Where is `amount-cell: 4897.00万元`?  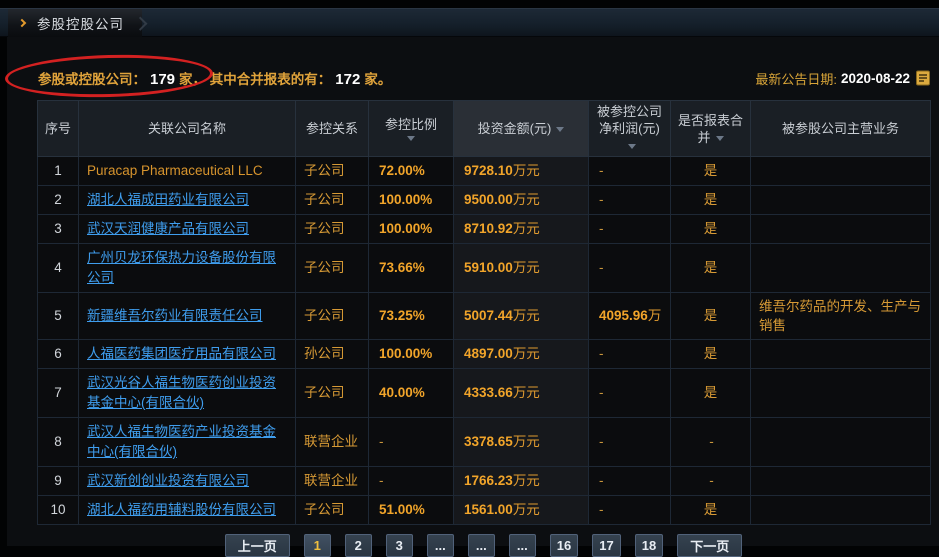
amount-cell: 4897.00万元 is located at coordinates (521, 354).